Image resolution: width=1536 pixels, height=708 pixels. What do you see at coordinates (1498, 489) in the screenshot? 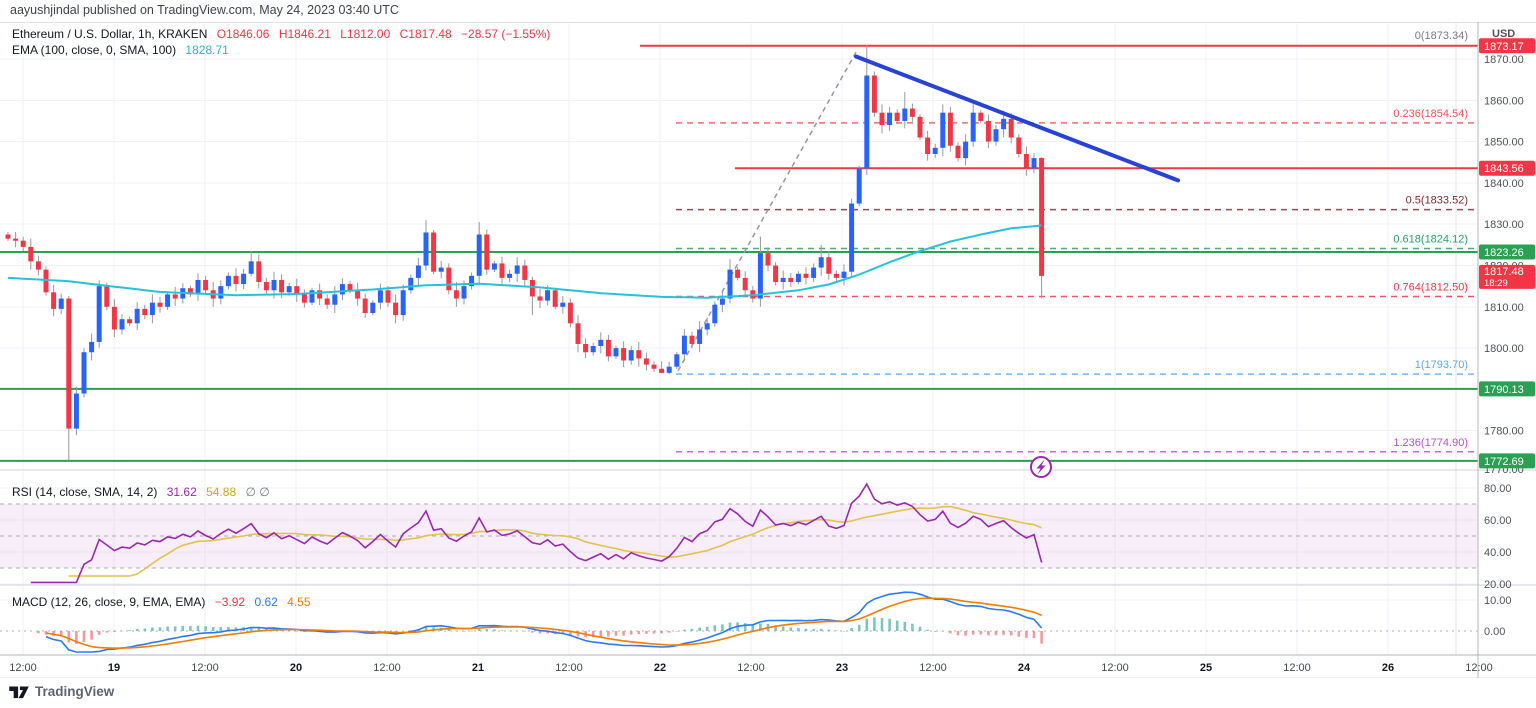
I see `rsi-tick-label: 80.00` at bounding box center [1498, 489].